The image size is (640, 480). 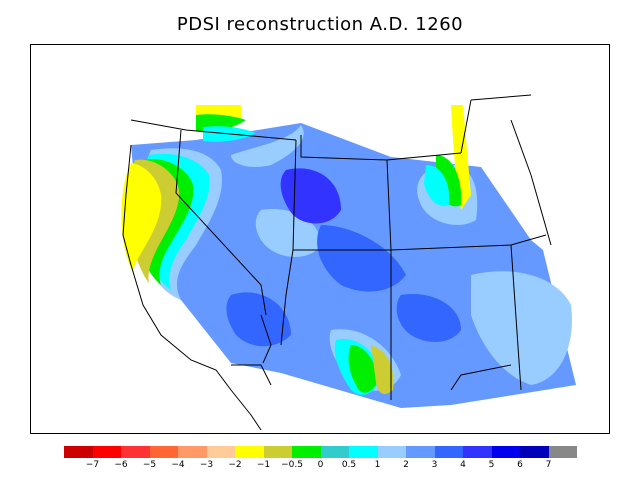 I want to click on colorbar, so click(x=320, y=452).